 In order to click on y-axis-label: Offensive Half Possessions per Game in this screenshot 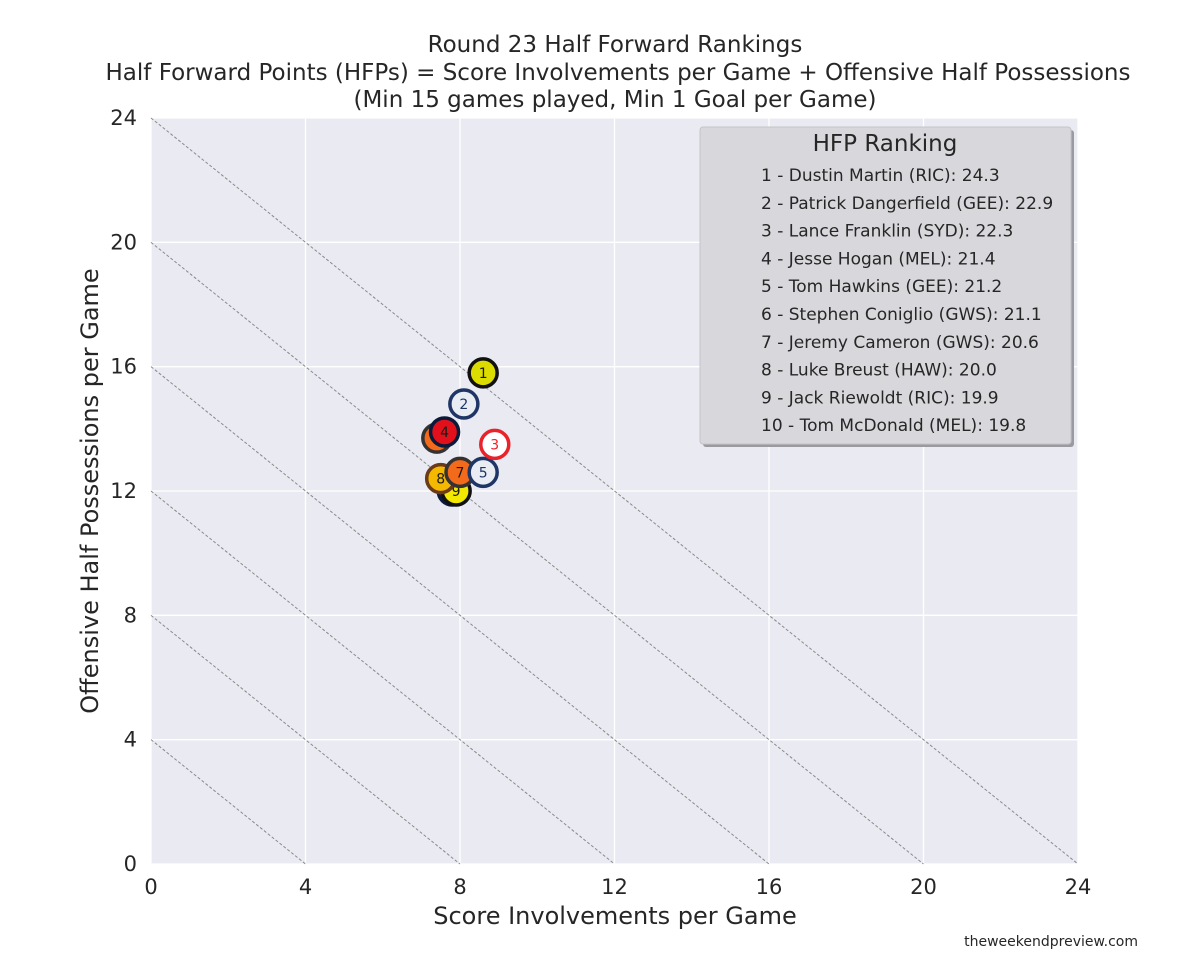, I will do `click(90, 490)`.